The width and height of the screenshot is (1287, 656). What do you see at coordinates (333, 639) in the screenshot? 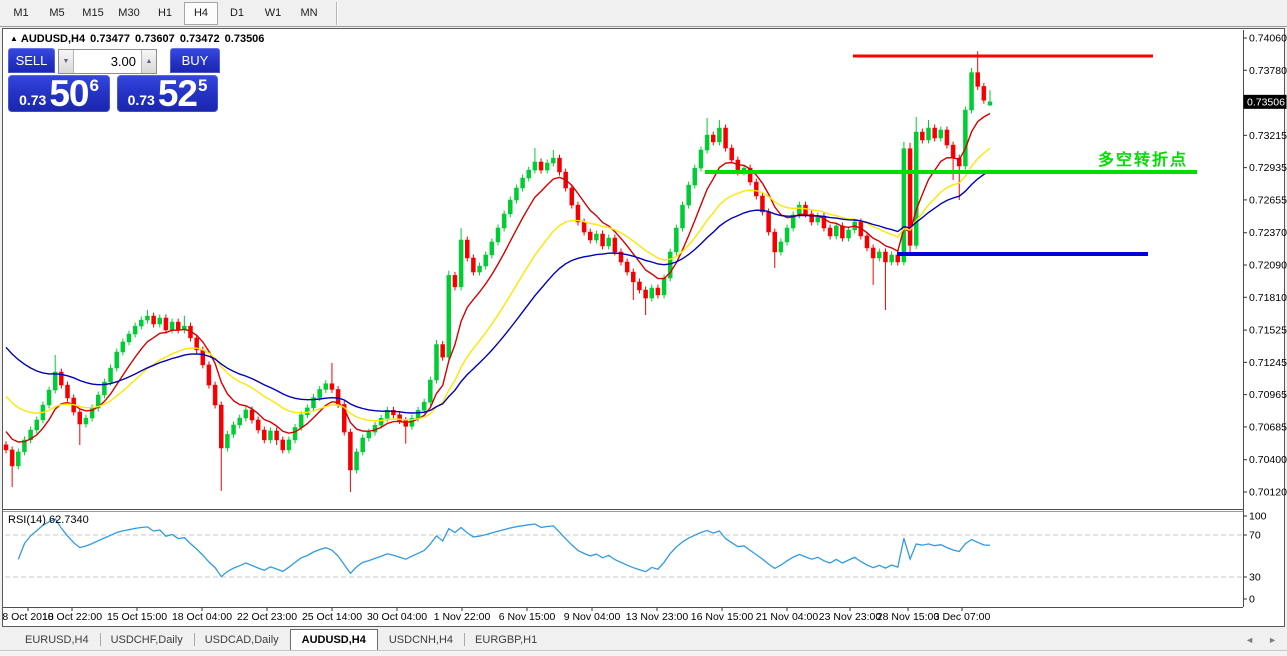
I see `tab-audusd-h4: AUDUSD,H4` at bounding box center [333, 639].